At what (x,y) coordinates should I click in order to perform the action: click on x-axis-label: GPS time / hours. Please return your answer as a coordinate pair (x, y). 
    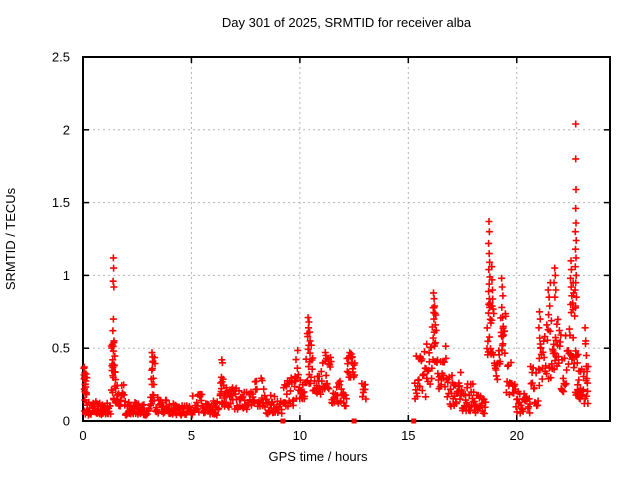
    Looking at the image, I should click on (318, 456).